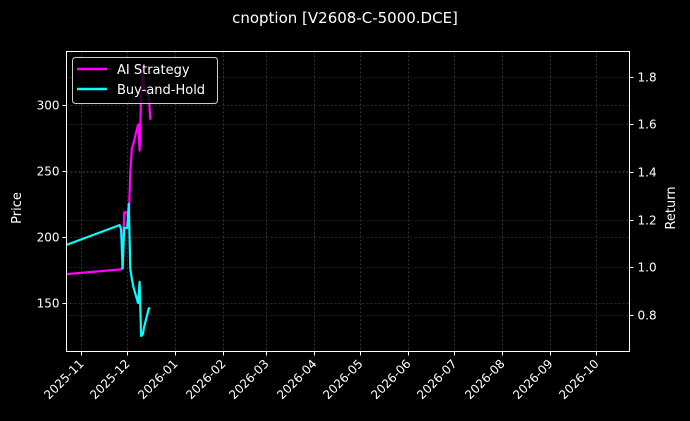 This screenshot has height=421, width=690. What do you see at coordinates (205, 379) in the screenshot?
I see `x-tick-label: 2026-02` at bounding box center [205, 379].